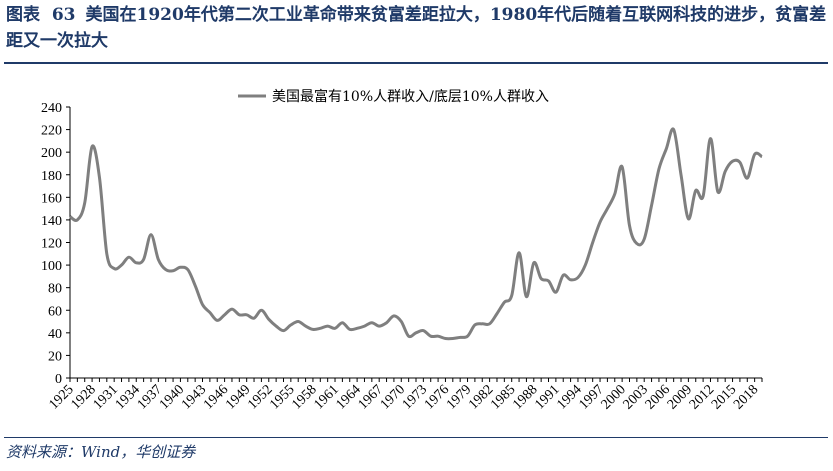 This screenshot has width=833, height=471. What do you see at coordinates (55, 356) in the screenshot?
I see `y-tick-label: 20` at bounding box center [55, 356].